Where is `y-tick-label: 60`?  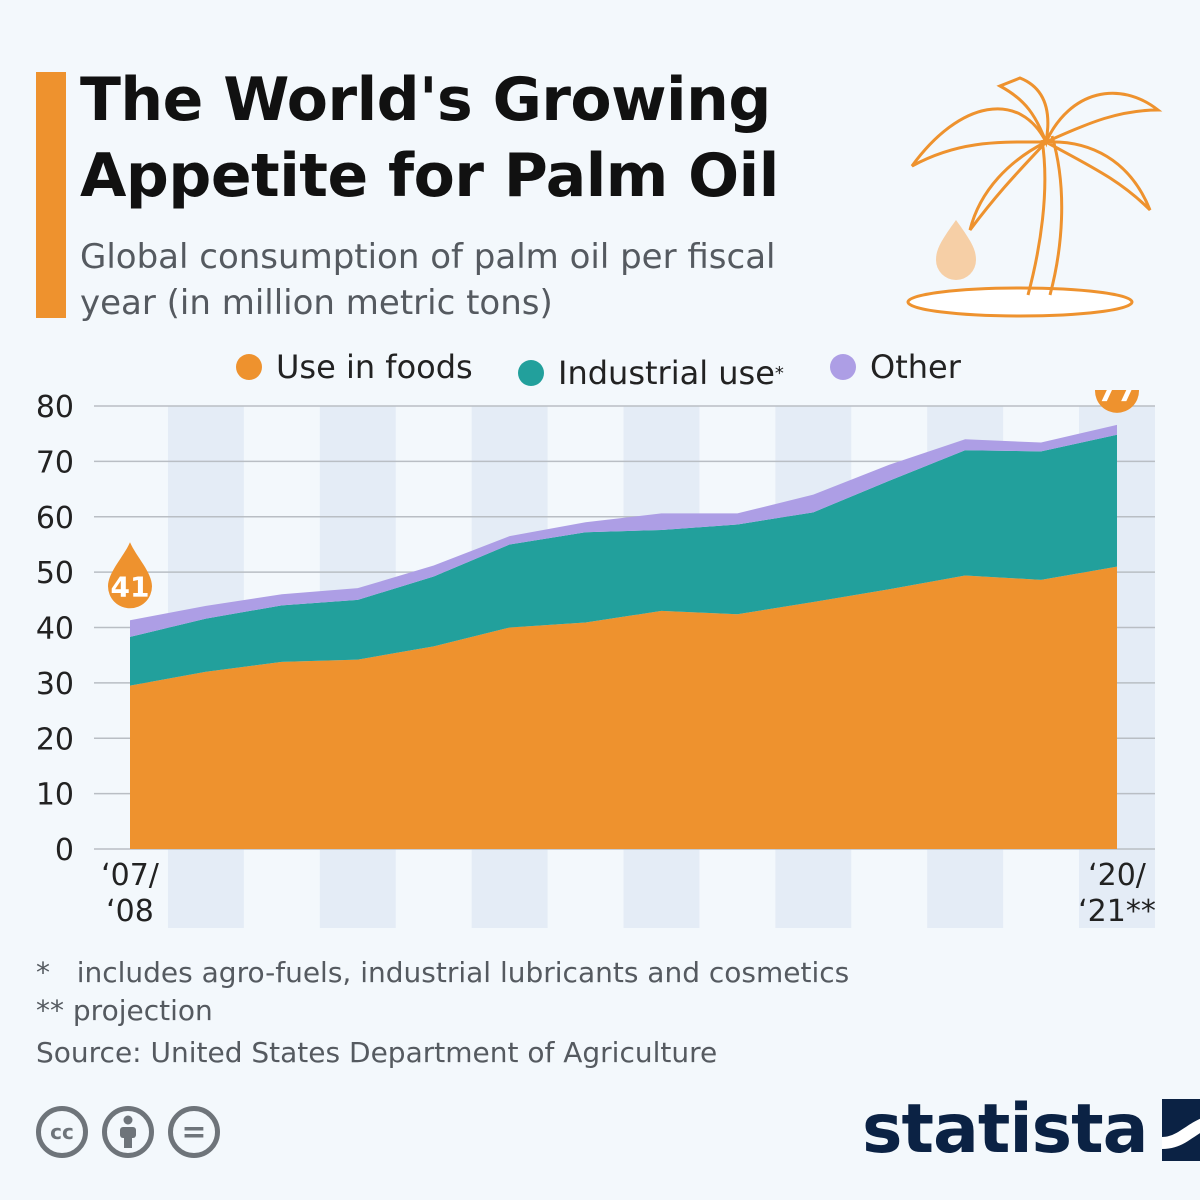 y-tick-label: 60 is located at coordinates (55, 518).